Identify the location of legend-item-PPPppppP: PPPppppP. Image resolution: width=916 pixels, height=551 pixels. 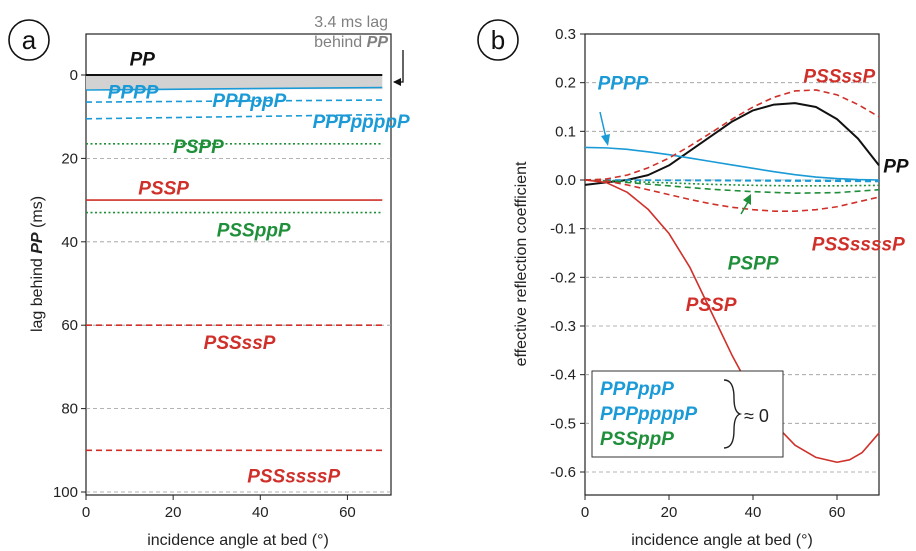
(648, 414).